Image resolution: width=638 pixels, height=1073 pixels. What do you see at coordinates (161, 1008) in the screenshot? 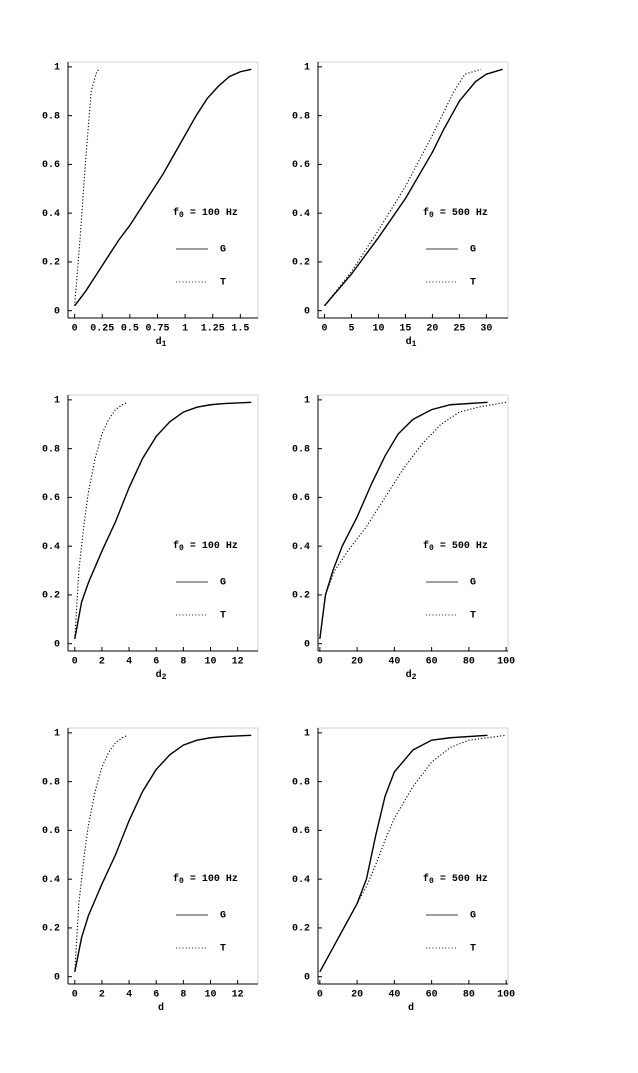
I see `x-axis-label: d` at bounding box center [161, 1008].